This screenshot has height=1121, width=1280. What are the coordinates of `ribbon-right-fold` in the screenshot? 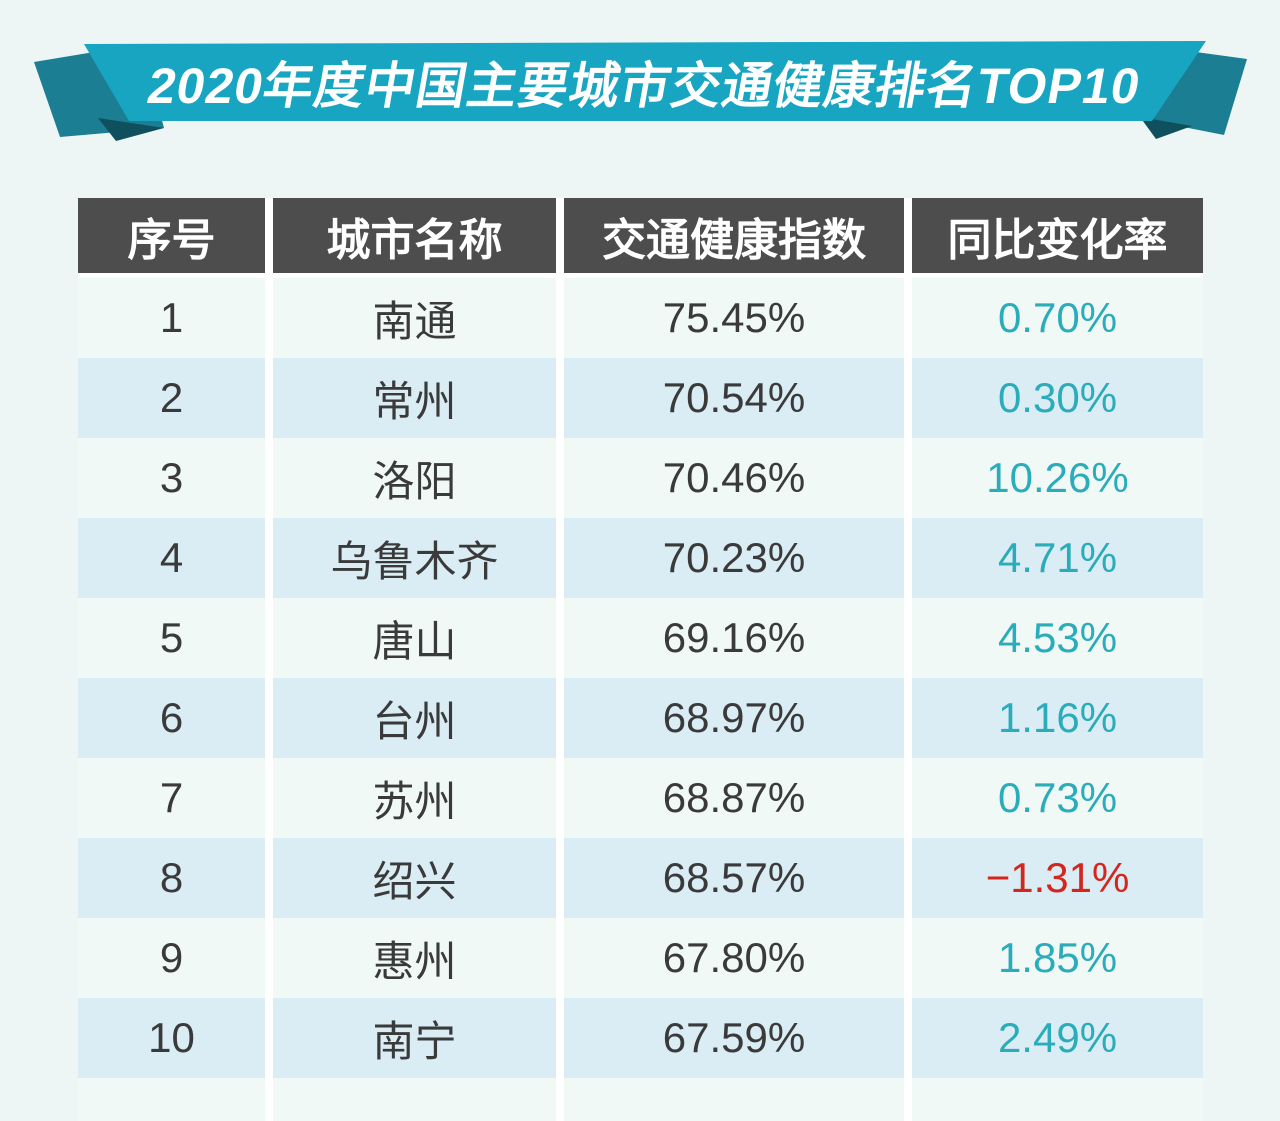 It's located at (1166, 128).